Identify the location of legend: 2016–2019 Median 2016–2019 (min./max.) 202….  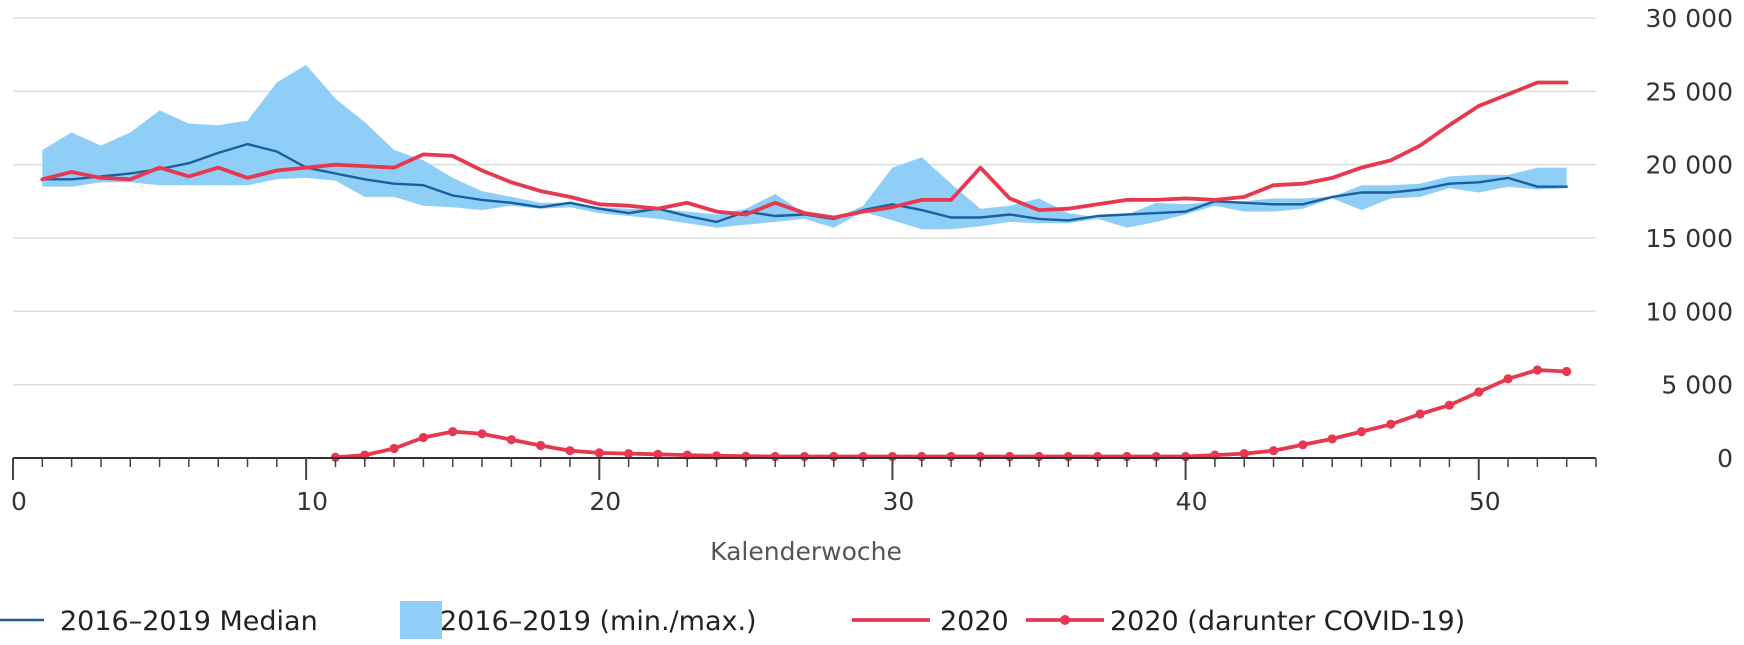
(732, 620).